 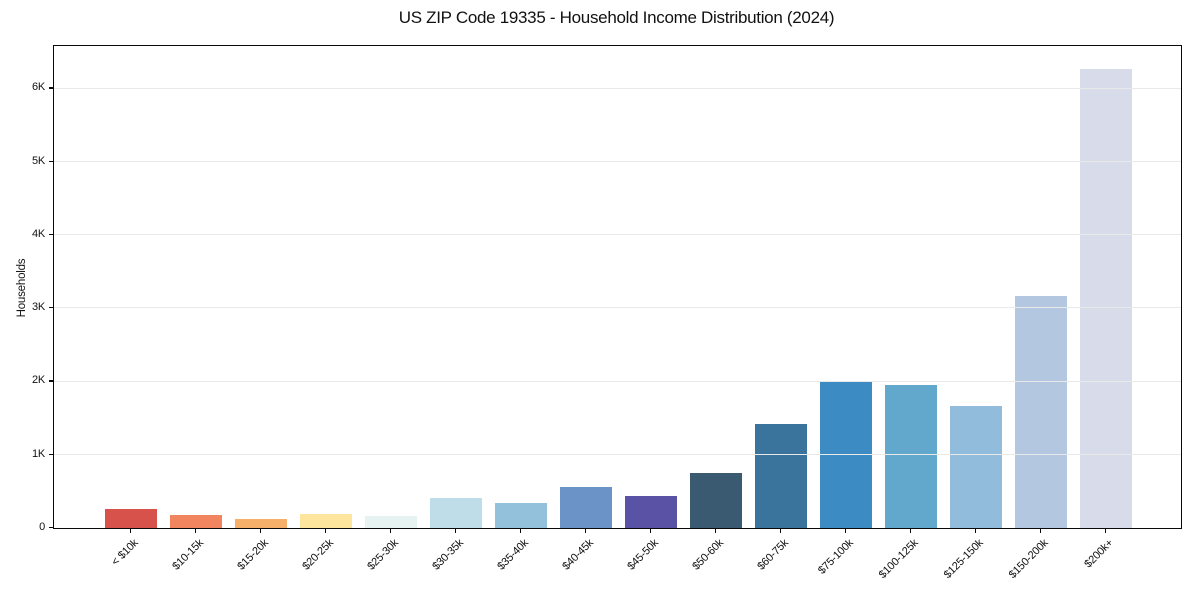 I want to click on x-tick-label-$200k+: $200k+, so click(x=1099, y=554).